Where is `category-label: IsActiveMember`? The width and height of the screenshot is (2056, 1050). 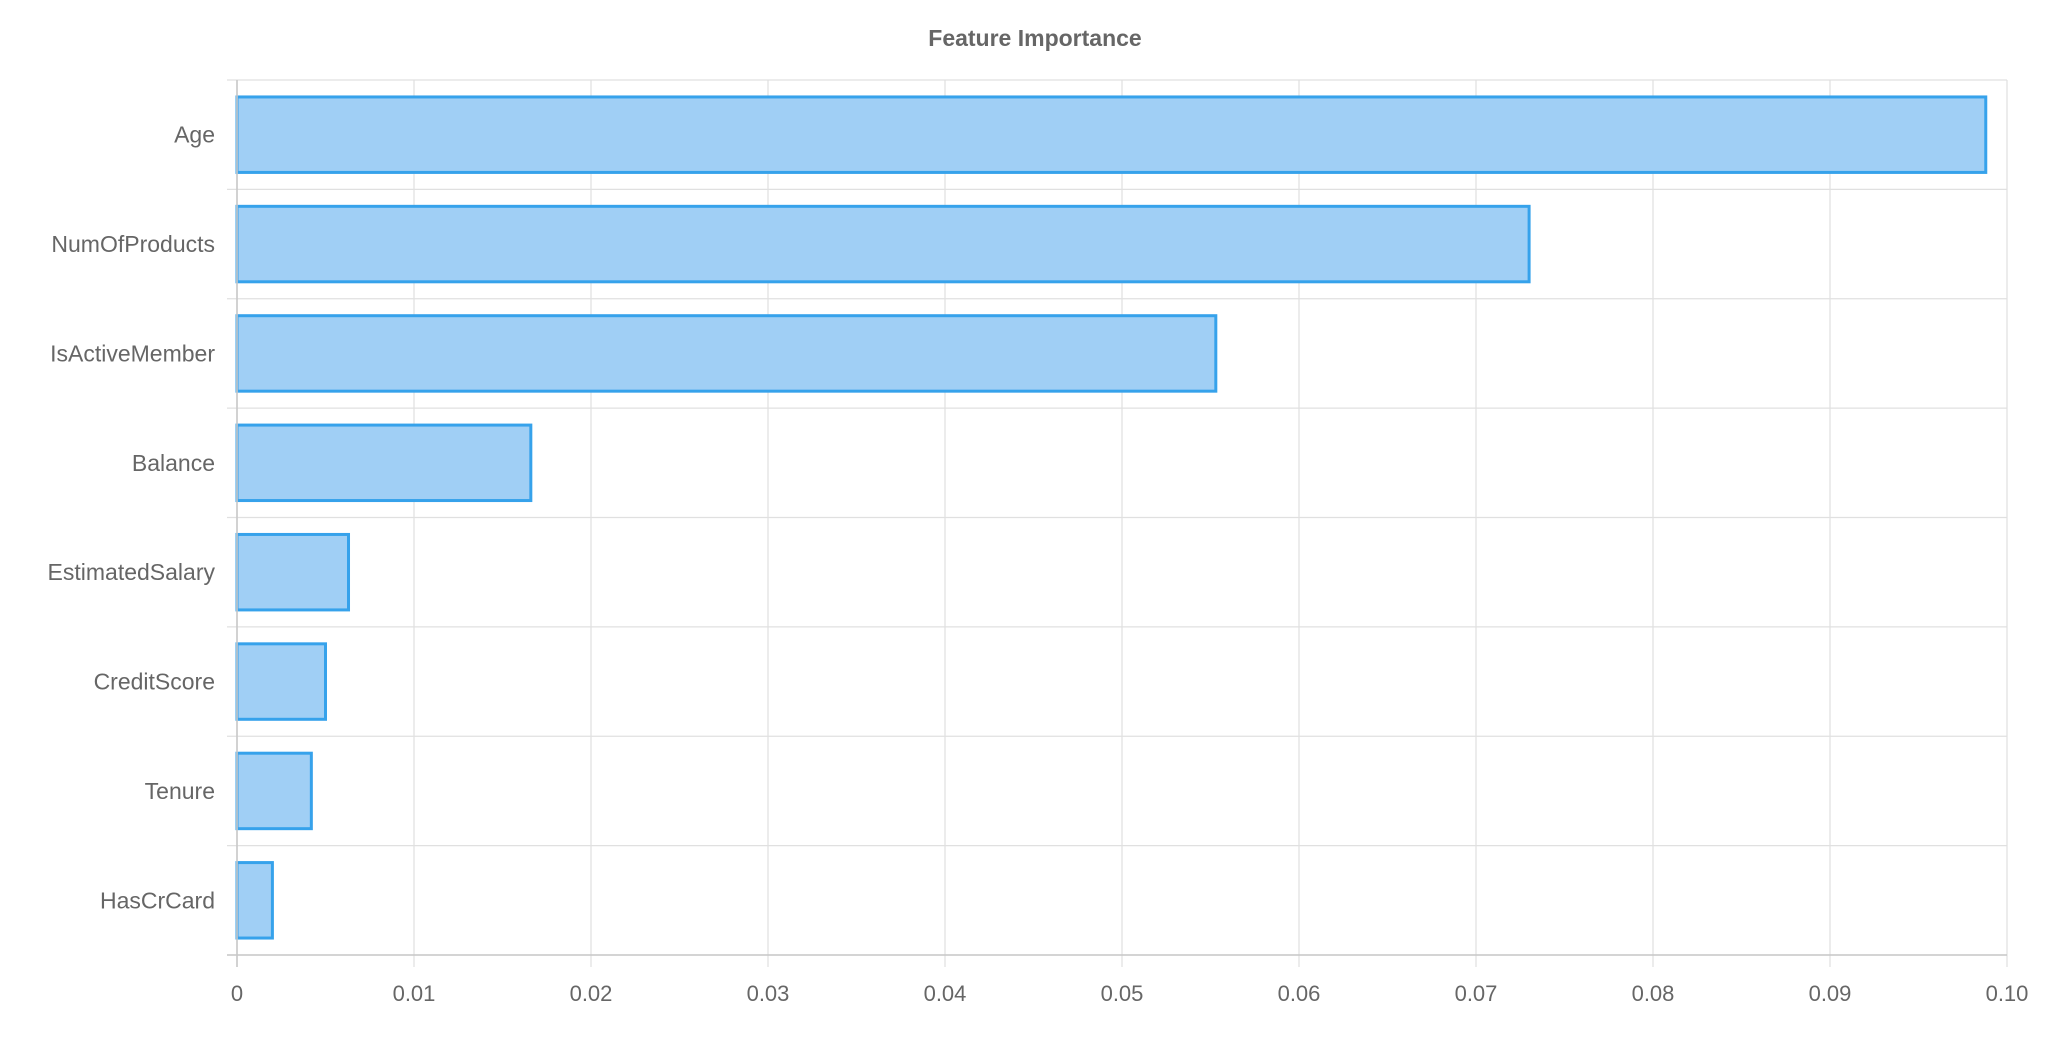
category-label: IsActiveMember is located at coordinates (132, 353).